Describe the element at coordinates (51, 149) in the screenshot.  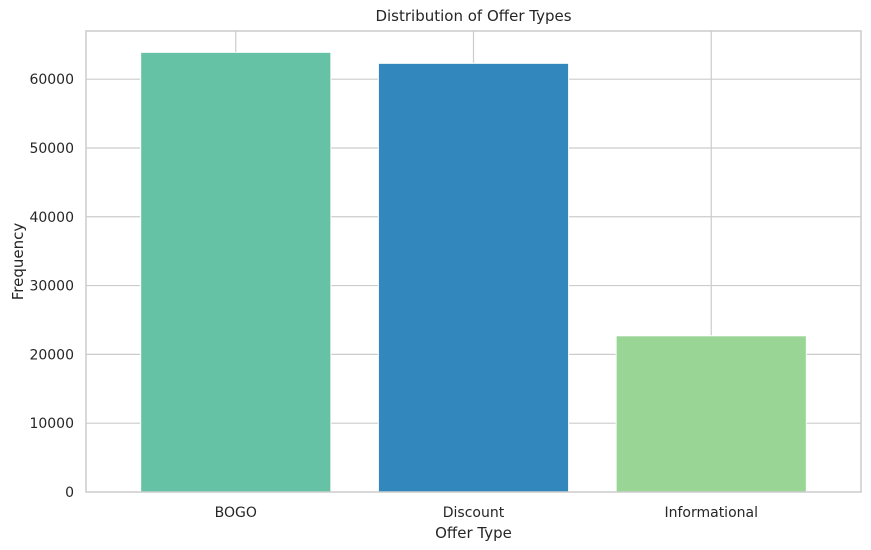
I see `y-tick-label: 50000` at that location.